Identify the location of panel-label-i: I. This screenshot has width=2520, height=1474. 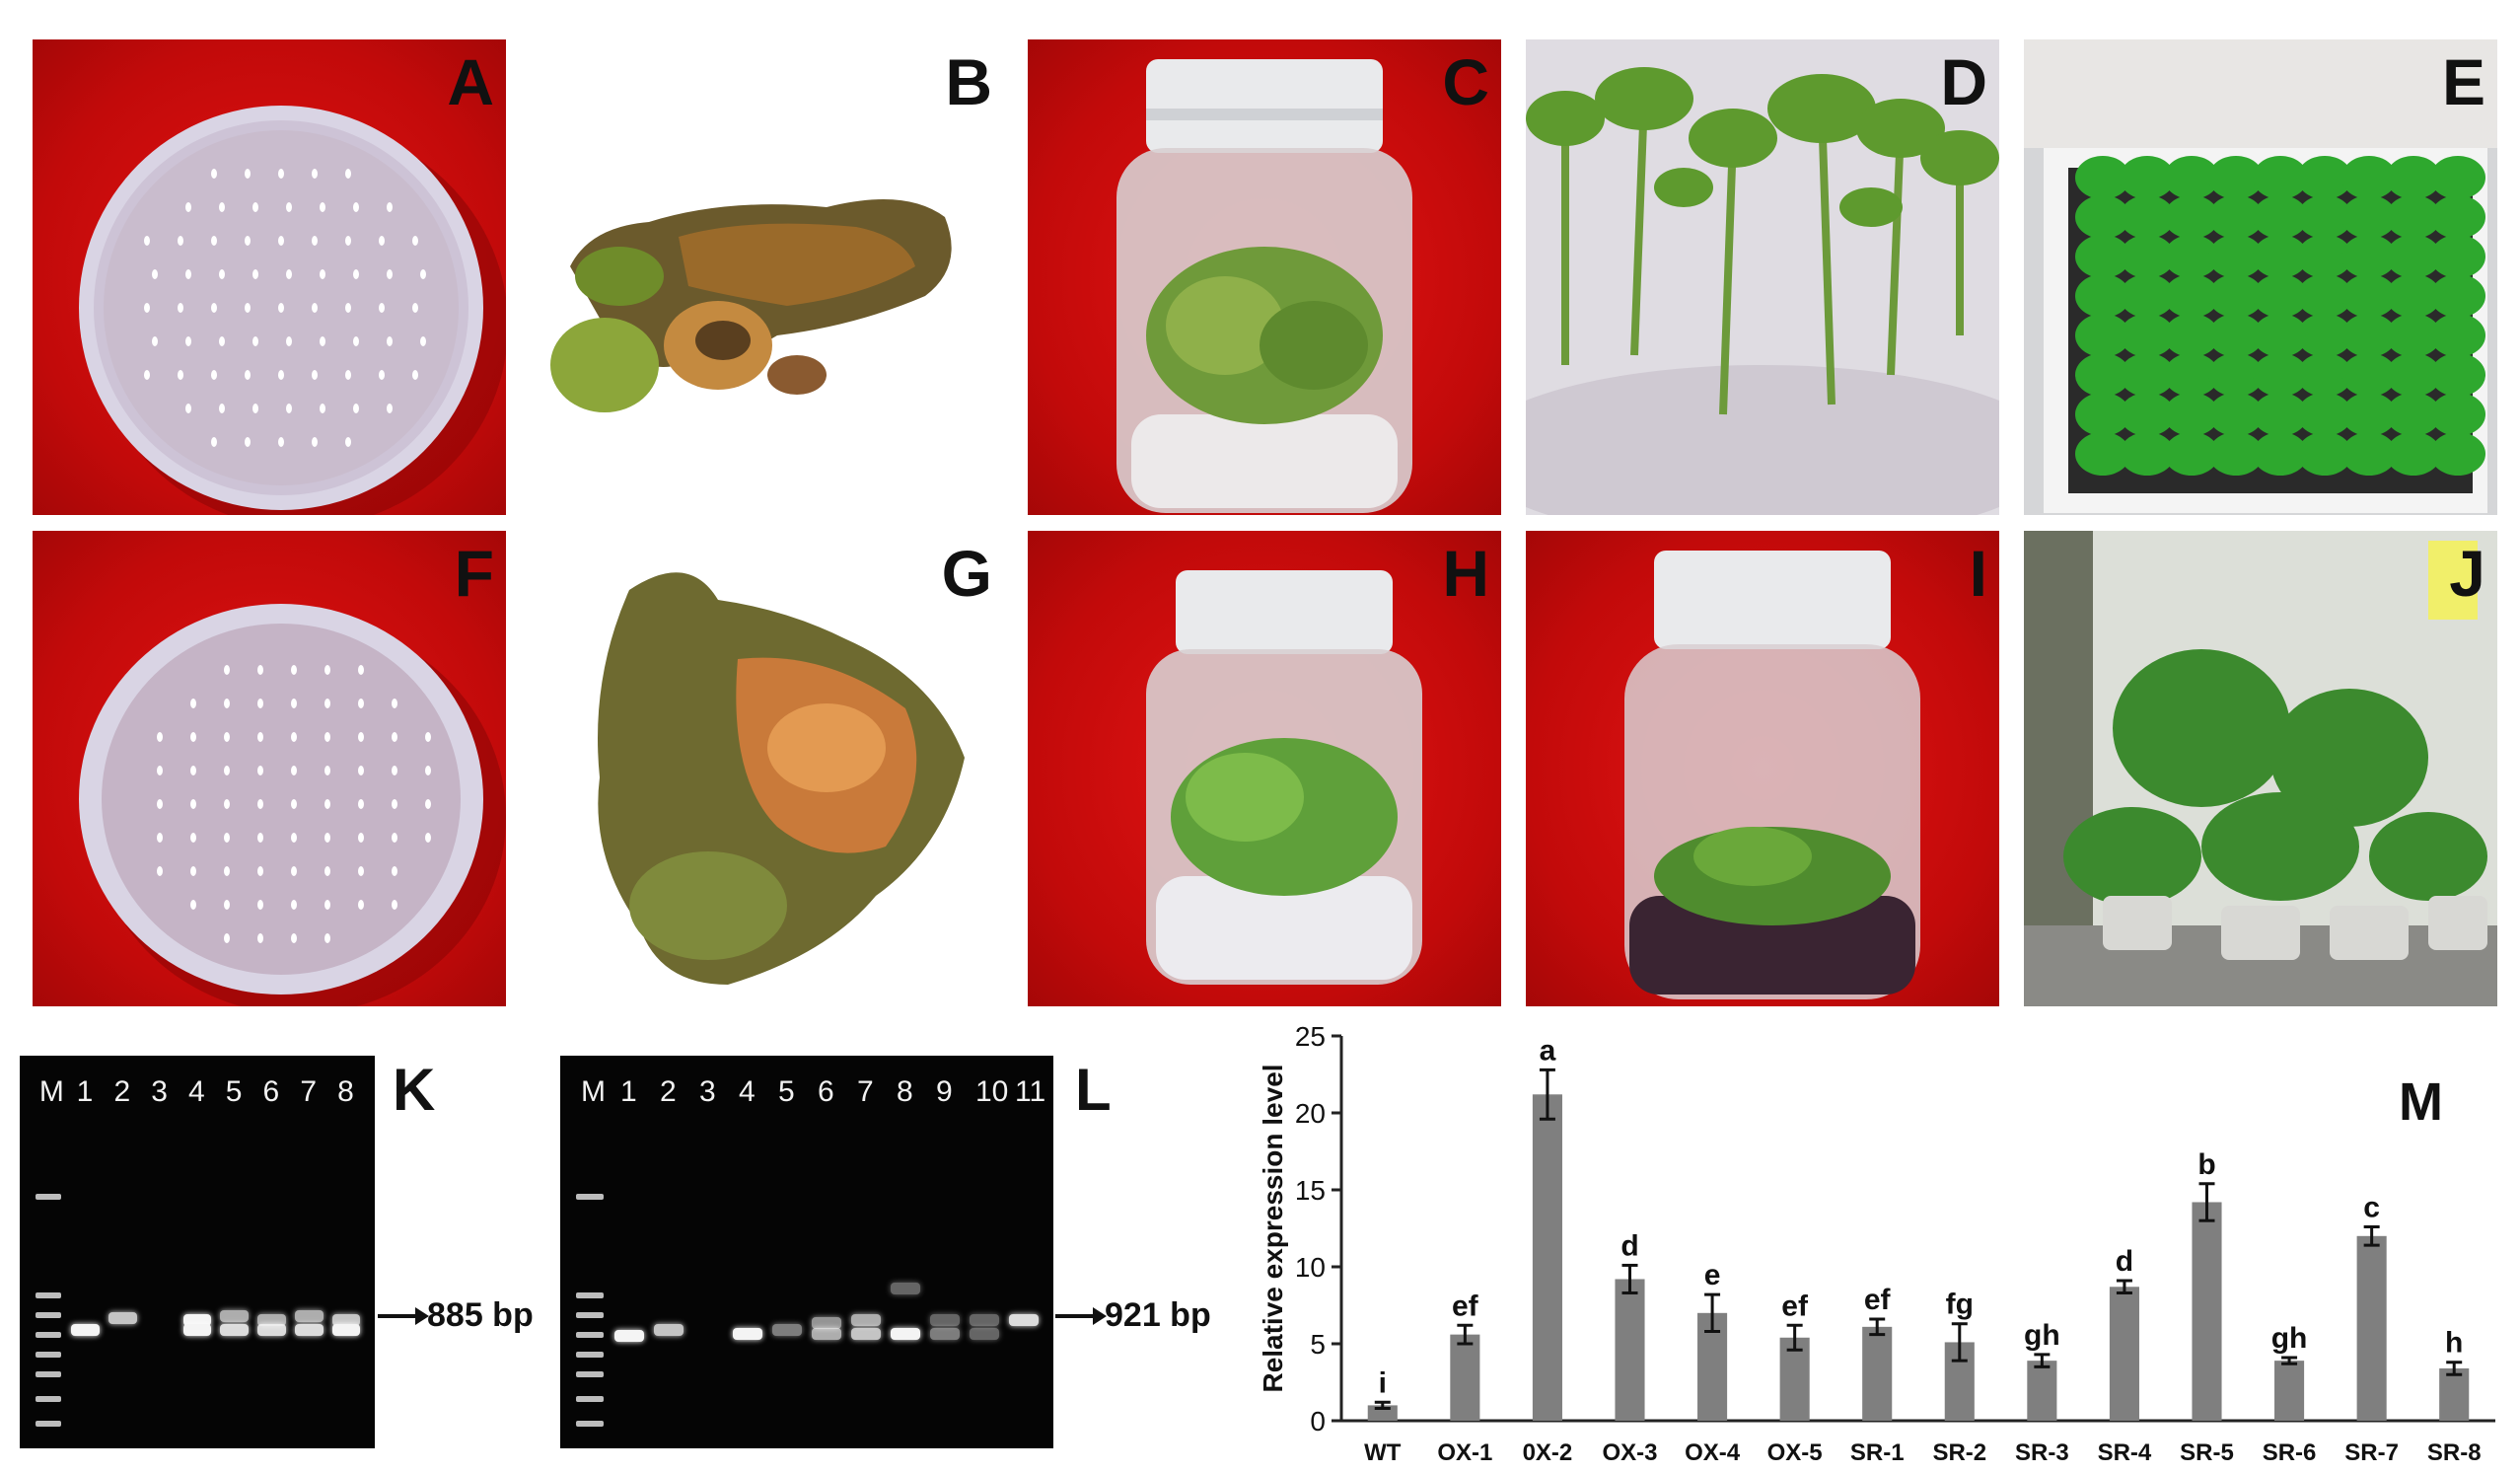
(1978, 573).